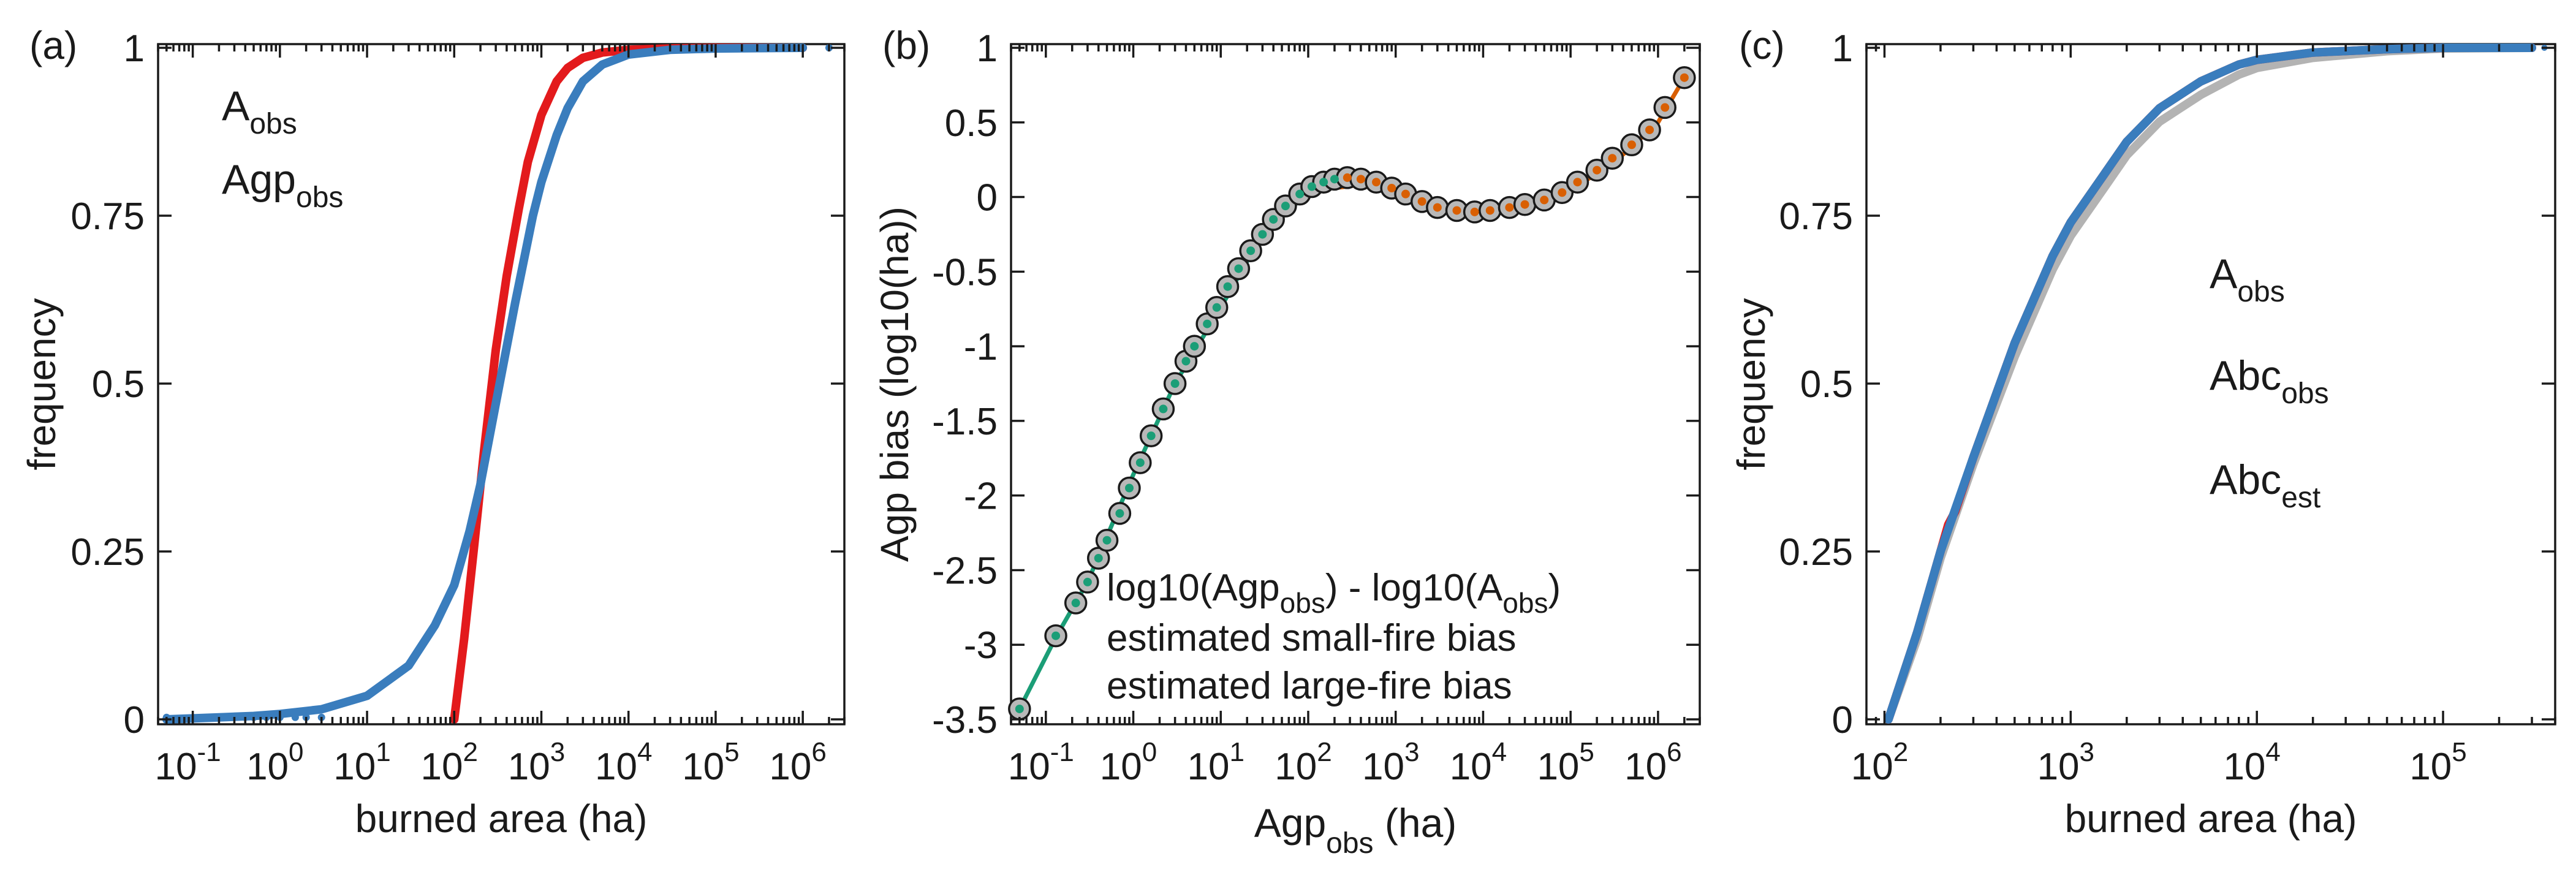  What do you see at coordinates (1751, 384) in the screenshot?
I see `panel-c-y-axis-label: frequency` at bounding box center [1751, 384].